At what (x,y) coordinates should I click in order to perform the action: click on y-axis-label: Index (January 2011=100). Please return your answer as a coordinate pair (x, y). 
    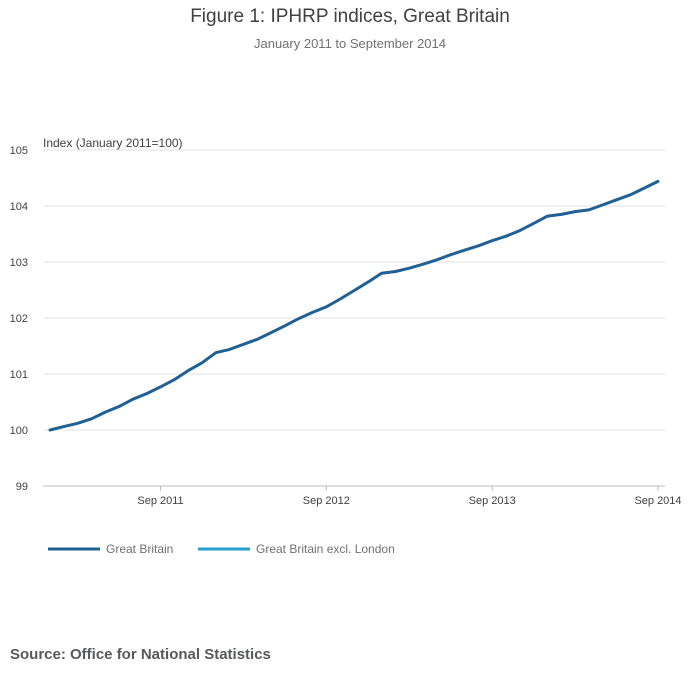
    Looking at the image, I should click on (113, 143).